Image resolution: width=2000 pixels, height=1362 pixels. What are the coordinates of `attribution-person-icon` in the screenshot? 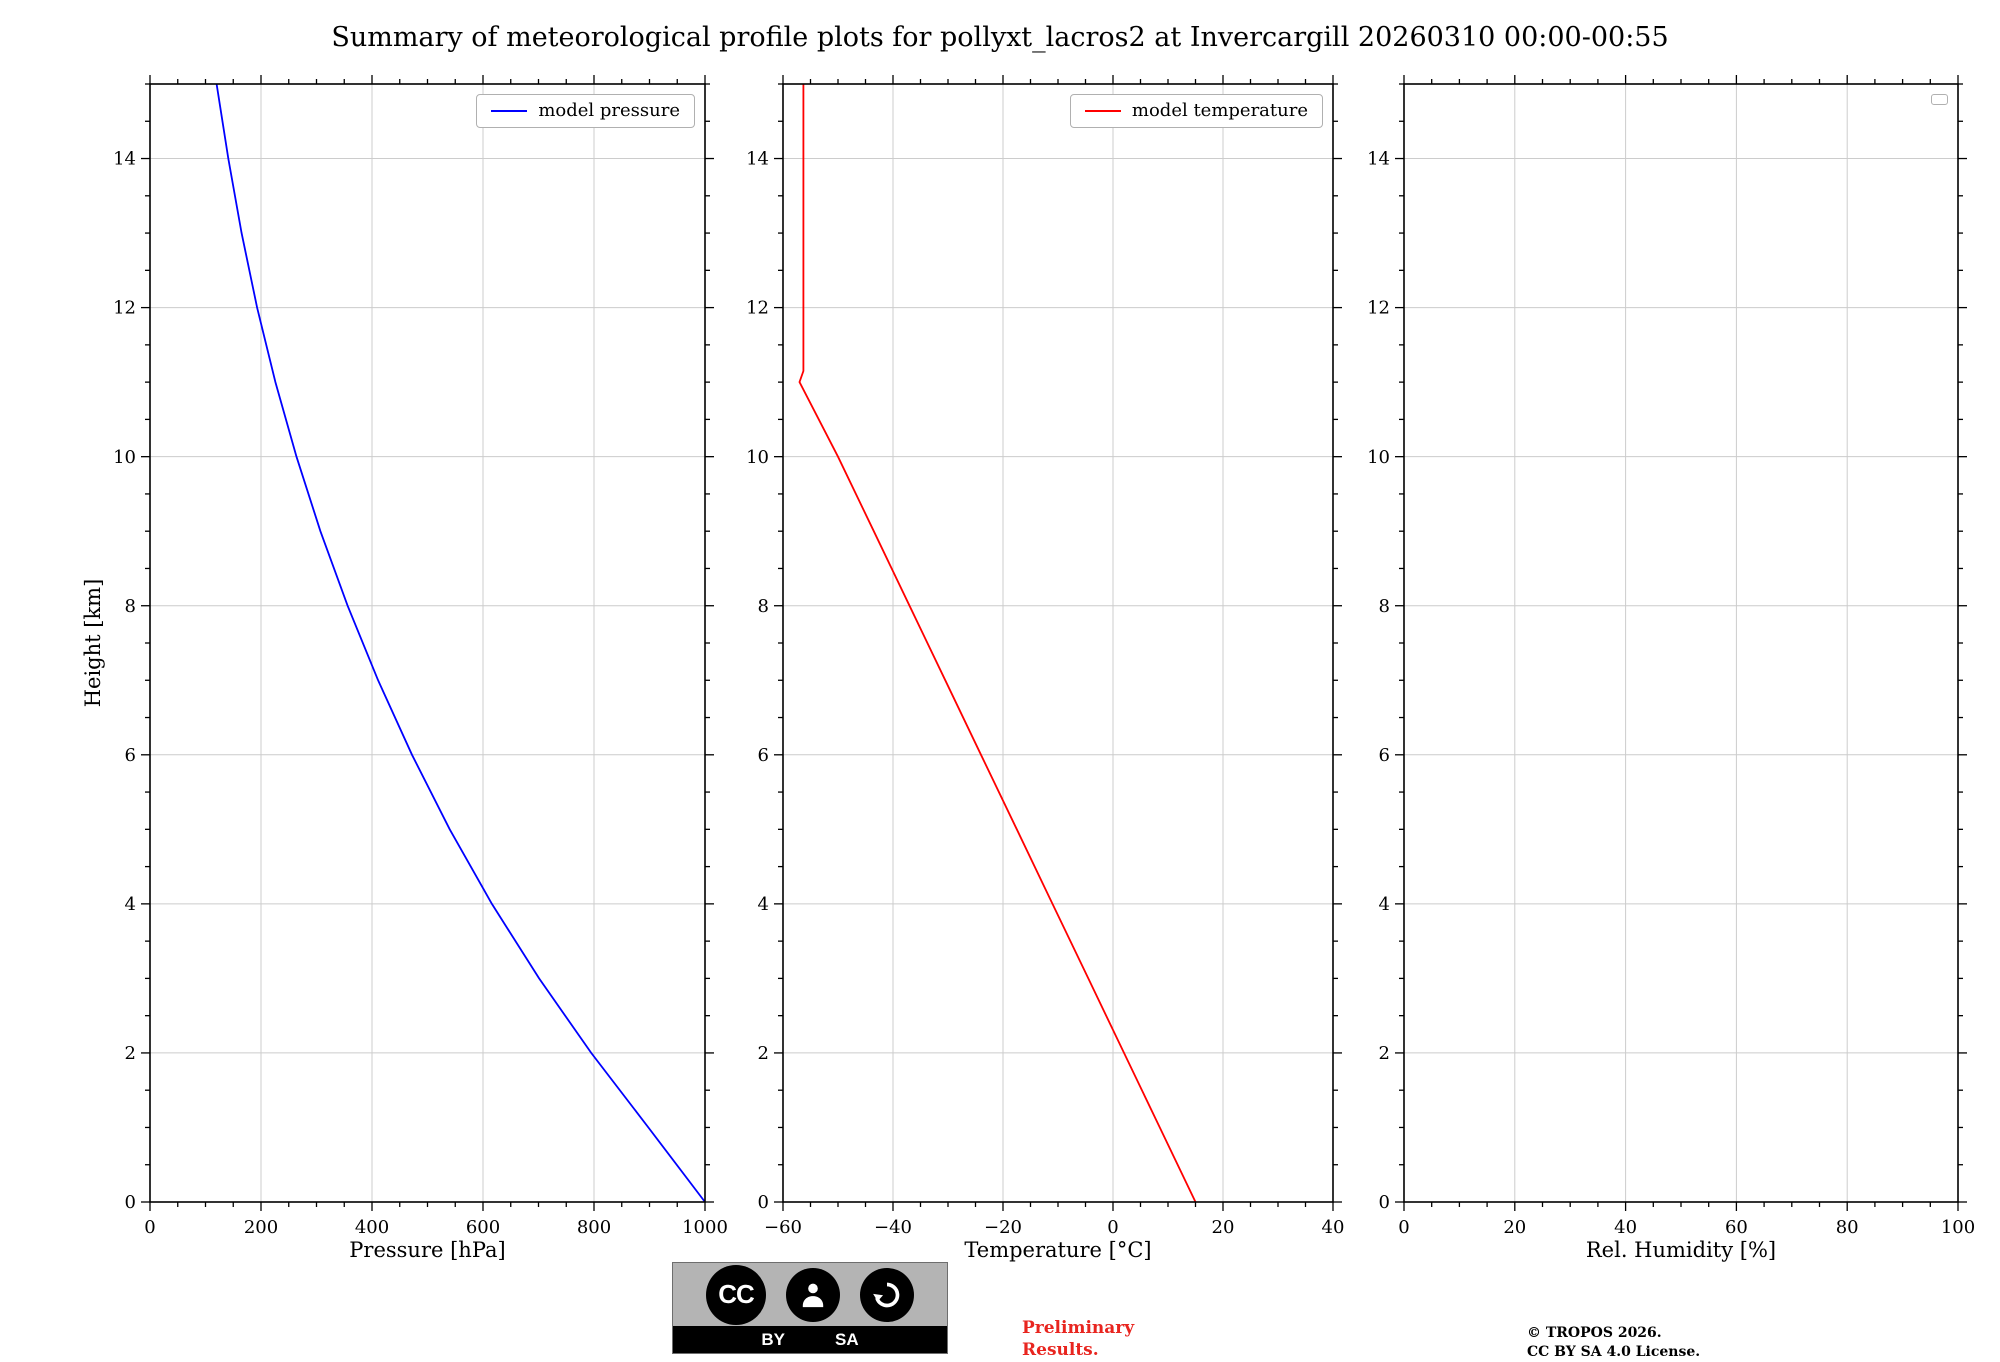 It's located at (813, 1294).